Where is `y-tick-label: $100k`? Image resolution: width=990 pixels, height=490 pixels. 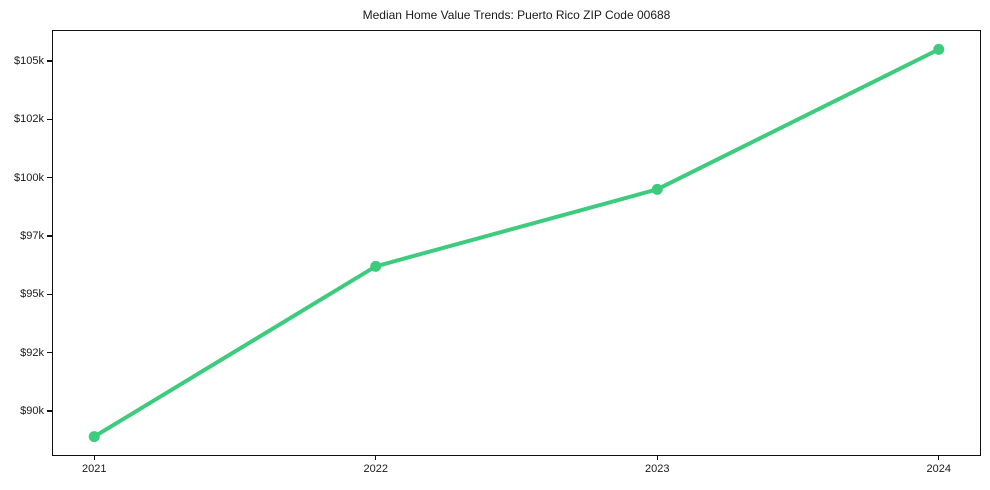 y-tick-label: $100k is located at coordinates (29, 177).